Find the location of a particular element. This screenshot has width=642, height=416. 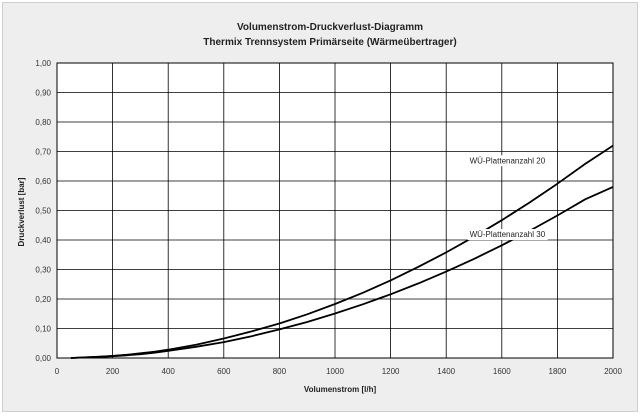

y-tick-label: 0,20 is located at coordinates (43, 299).